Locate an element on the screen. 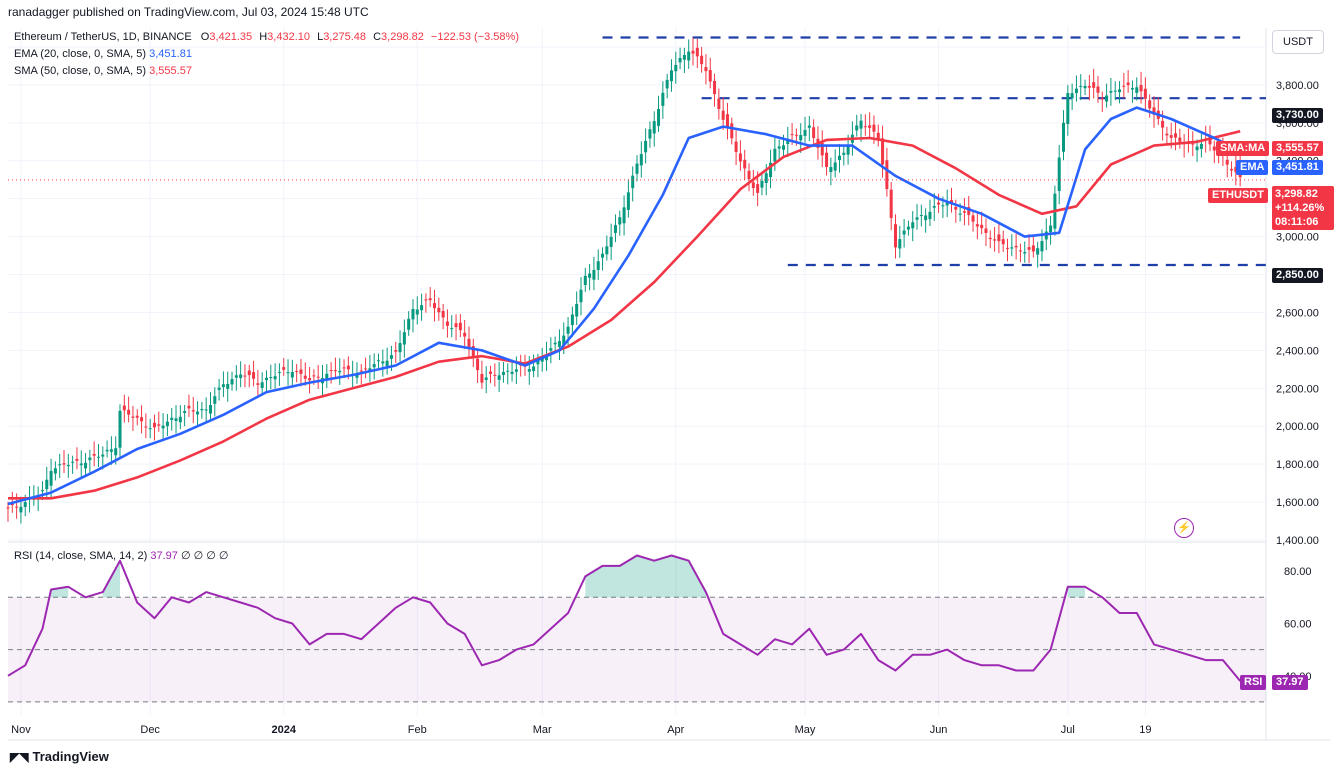 Image resolution: width=1340 pixels, height=771 pixels. price-tick-label: 1,400.00 is located at coordinates (1297, 541).